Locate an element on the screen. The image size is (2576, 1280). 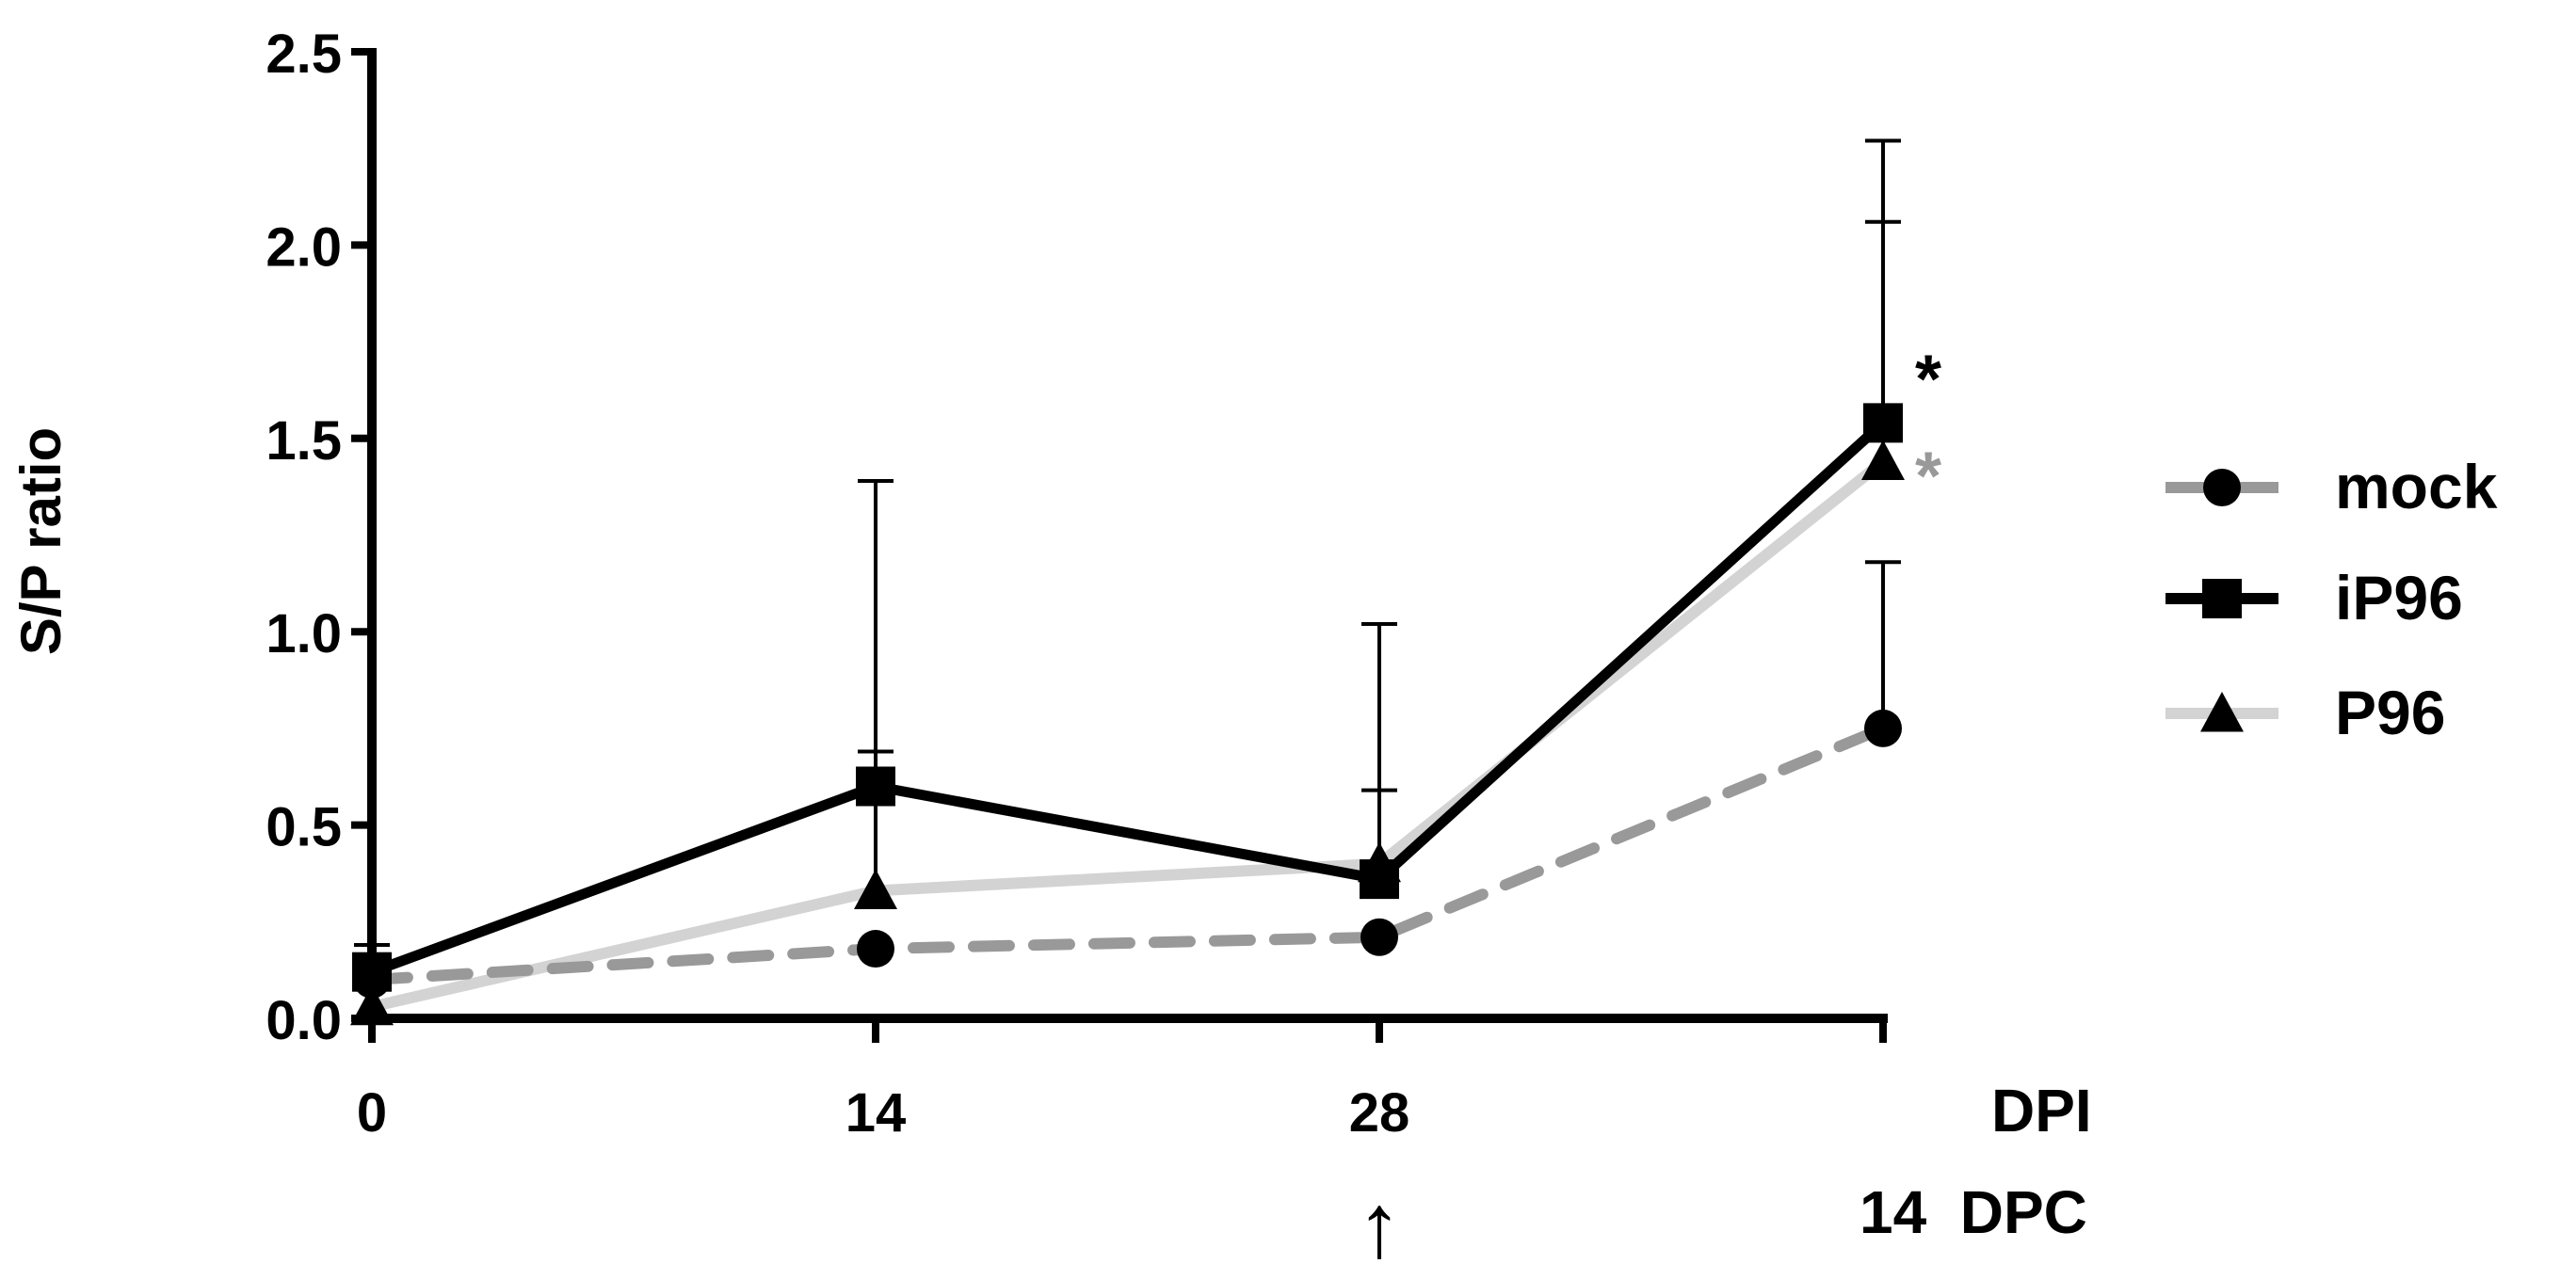
x-tick-label: 28 is located at coordinates (1379, 1113).